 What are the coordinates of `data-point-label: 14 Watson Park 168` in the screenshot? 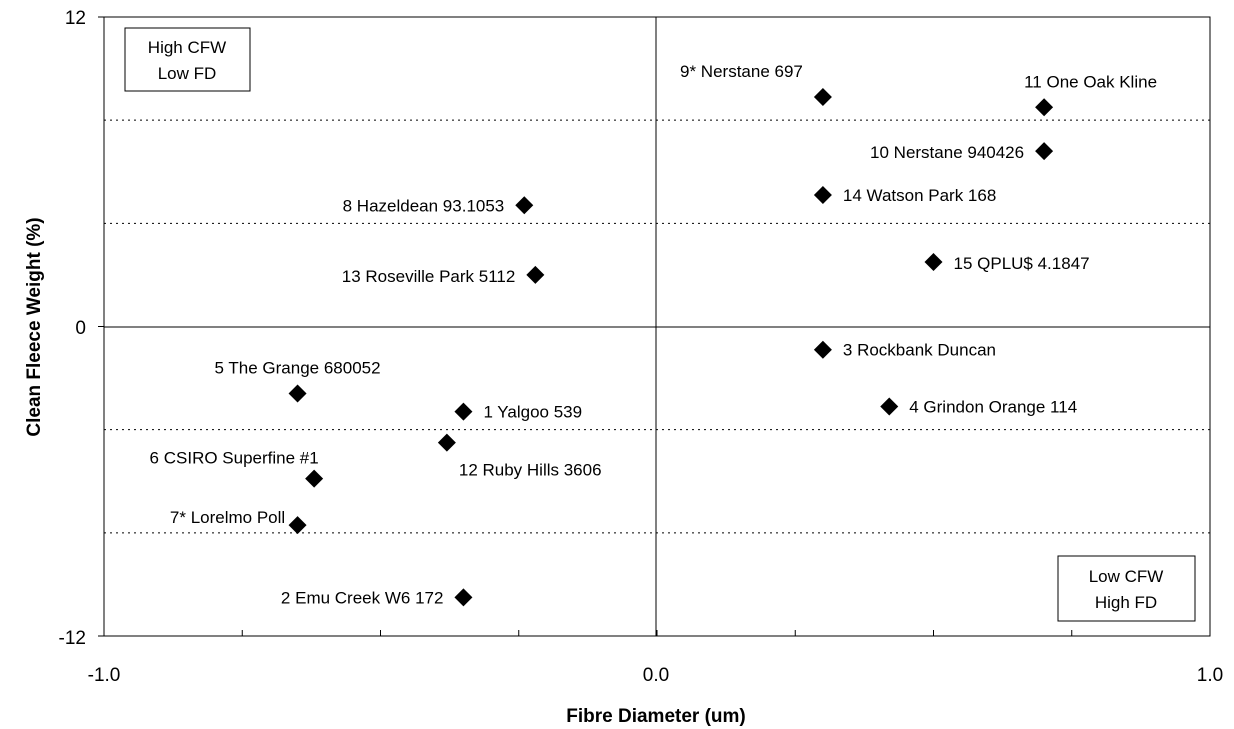 It's located at (919, 195).